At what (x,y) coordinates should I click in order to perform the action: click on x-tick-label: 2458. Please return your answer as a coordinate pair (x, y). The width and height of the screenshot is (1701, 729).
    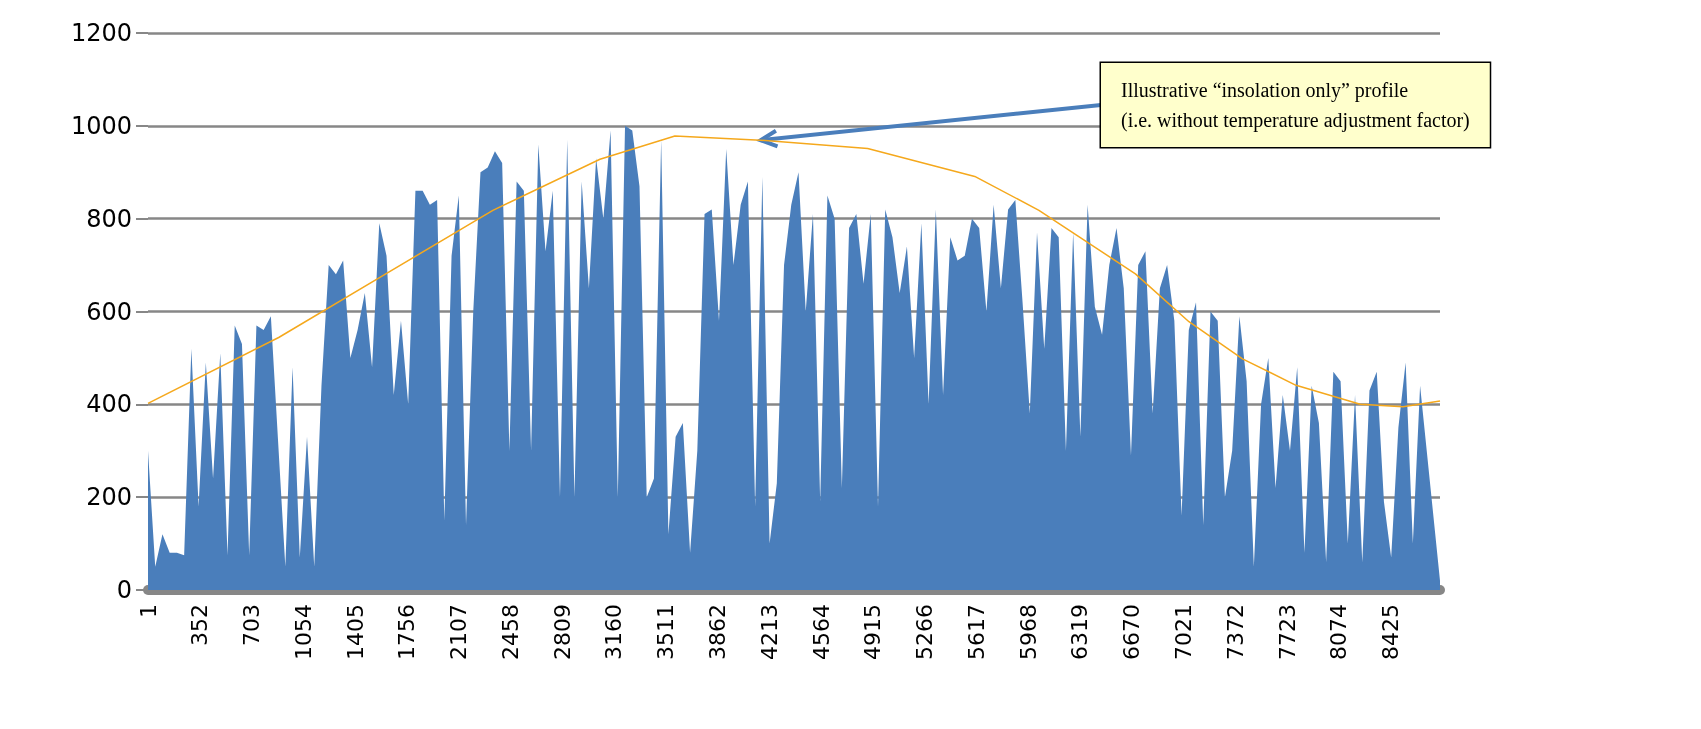
    Looking at the image, I should click on (510, 632).